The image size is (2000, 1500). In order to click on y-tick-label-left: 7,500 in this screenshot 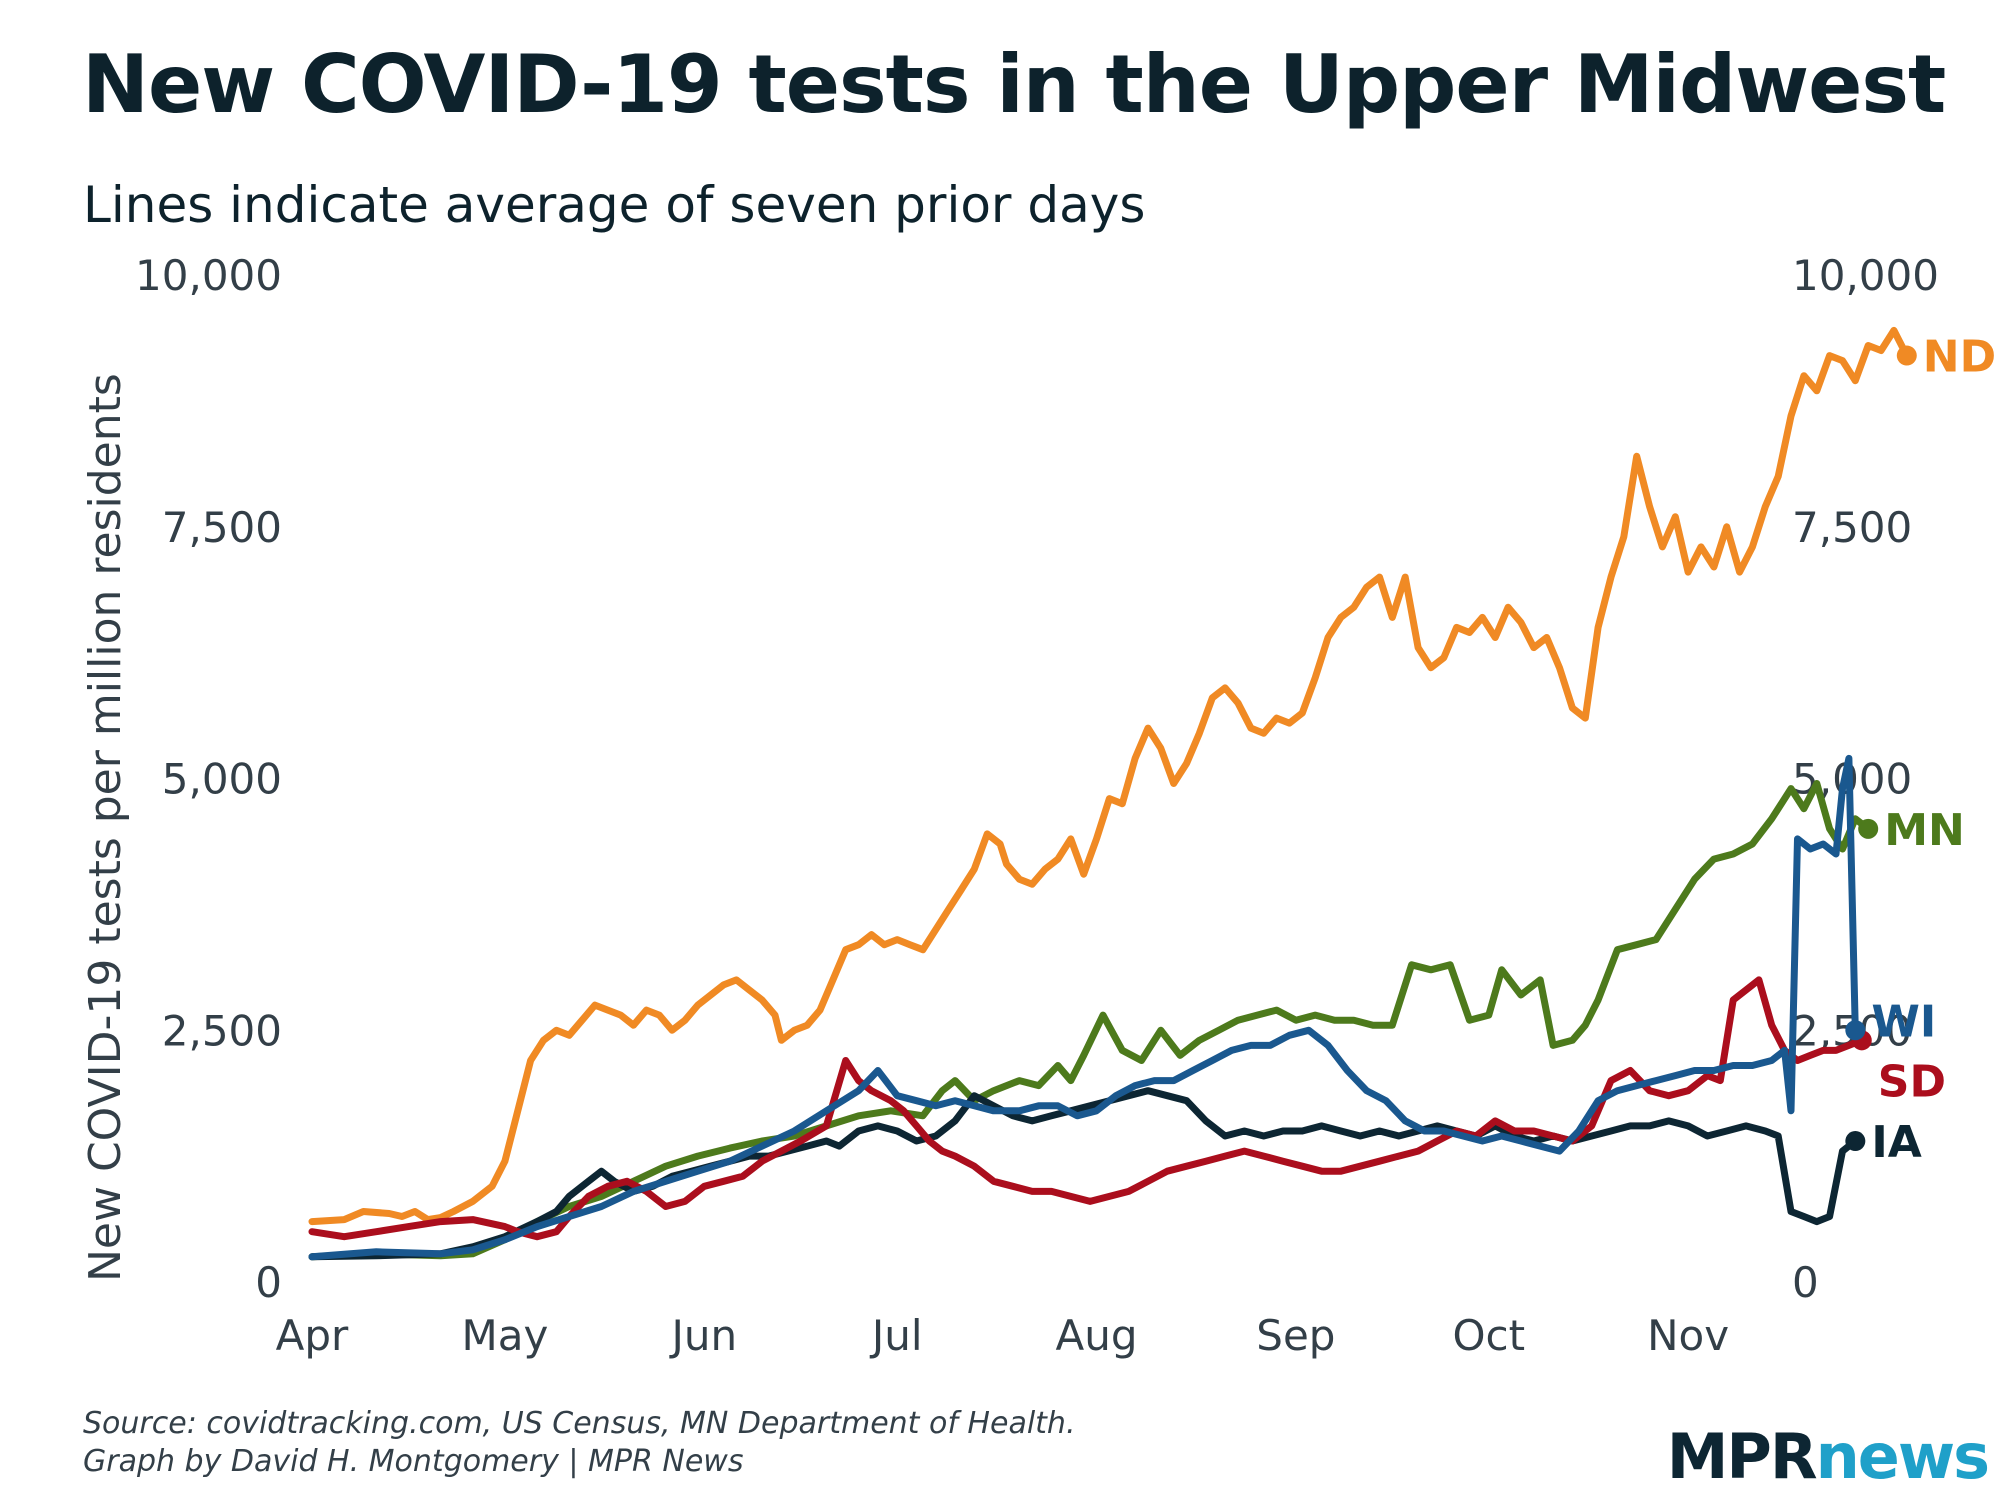, I will do `click(222, 527)`.